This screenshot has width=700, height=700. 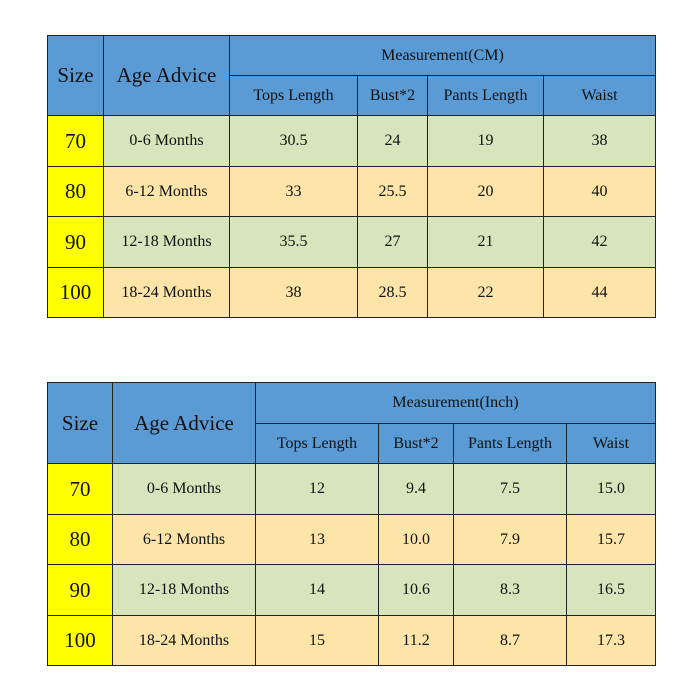 What do you see at coordinates (611, 489) in the screenshot?
I see `value-cell: 15.0` at bounding box center [611, 489].